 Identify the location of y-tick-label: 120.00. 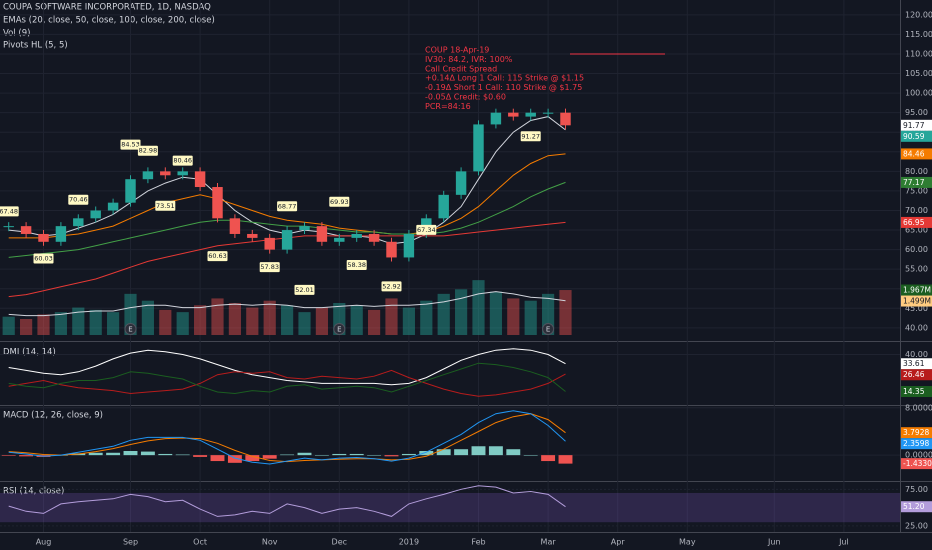
(918, 14).